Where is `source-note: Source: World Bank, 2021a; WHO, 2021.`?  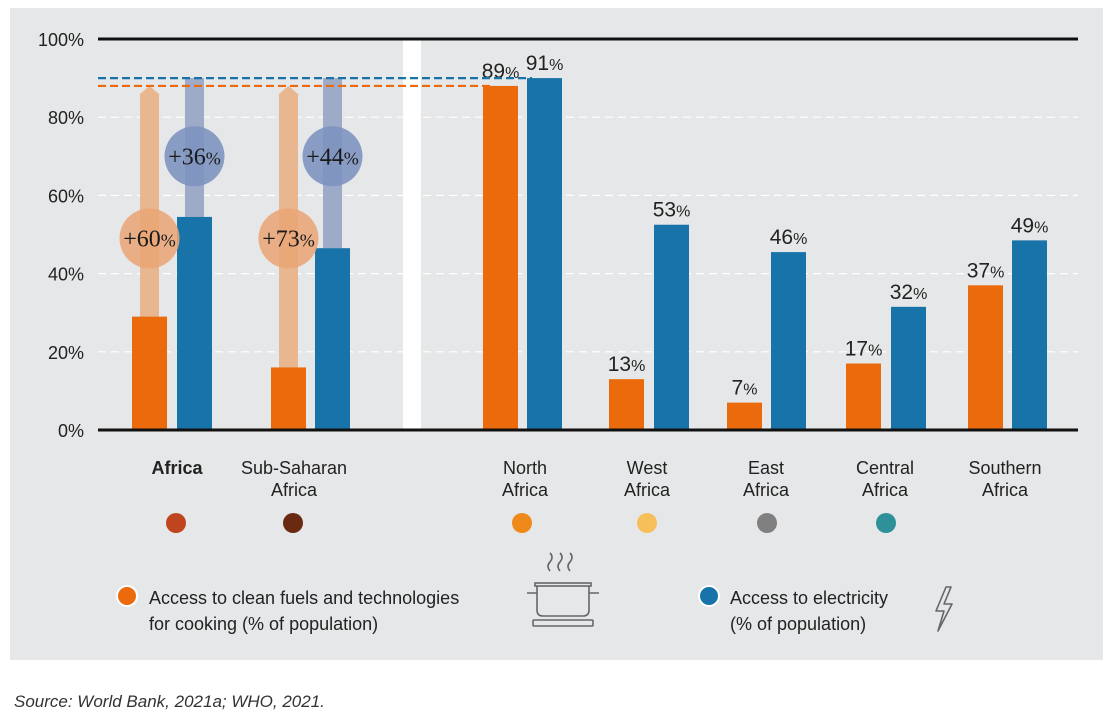 source-note: Source: World Bank, 2021a; WHO, 2021. is located at coordinates (169, 701).